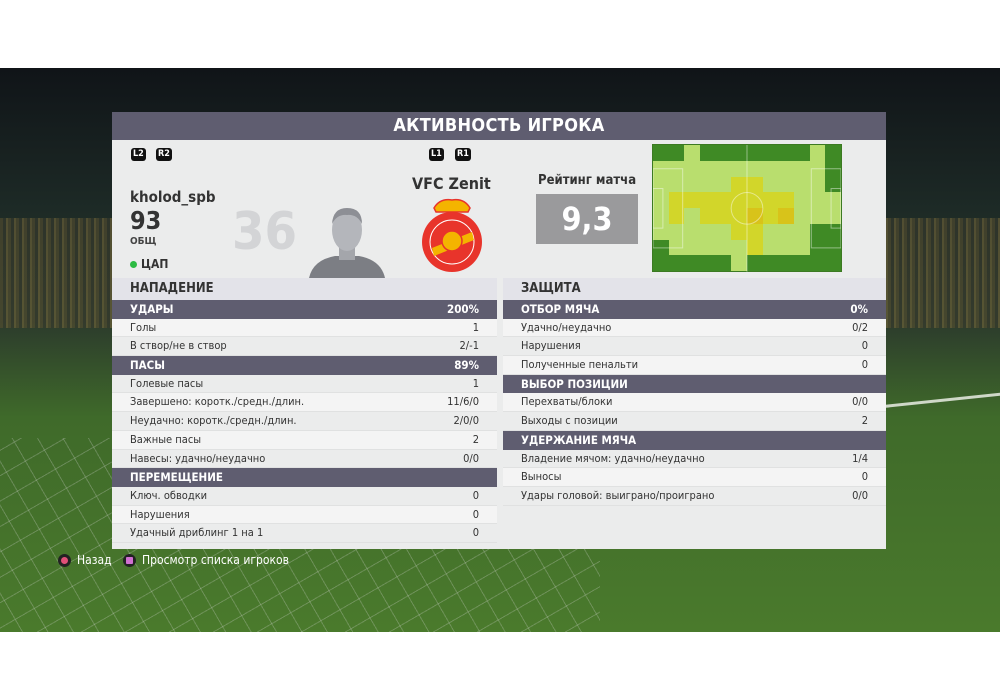  I want to click on stat-label: Выходы с позиции, so click(569, 421).